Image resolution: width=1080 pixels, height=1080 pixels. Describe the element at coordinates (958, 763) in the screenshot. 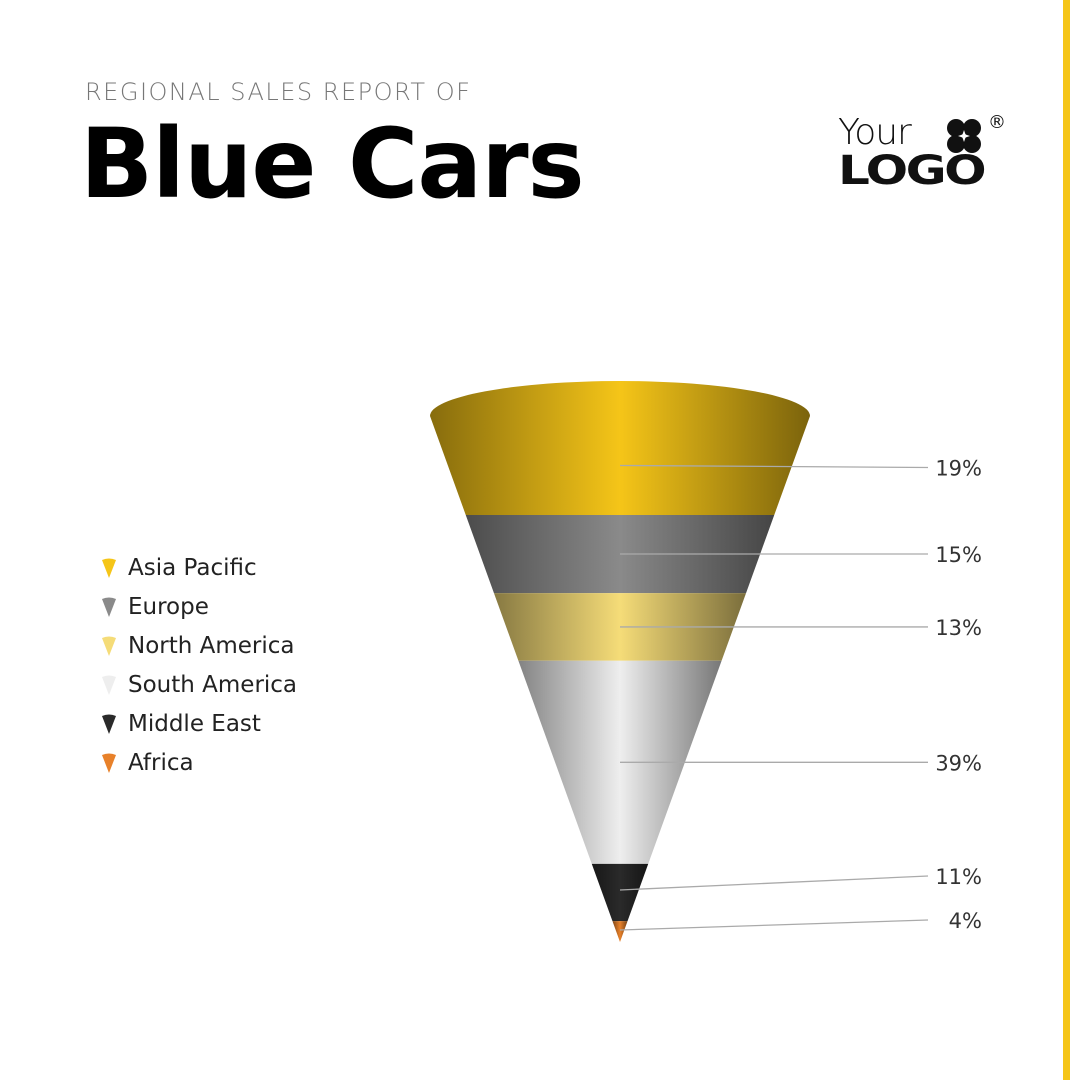

I see `data-label: 39%` at that location.